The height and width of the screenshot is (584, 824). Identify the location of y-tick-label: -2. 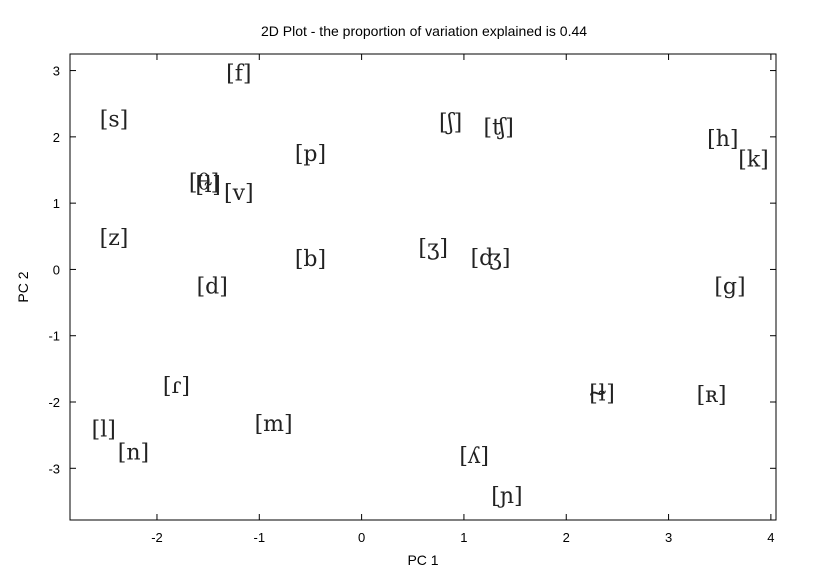
(54, 402).